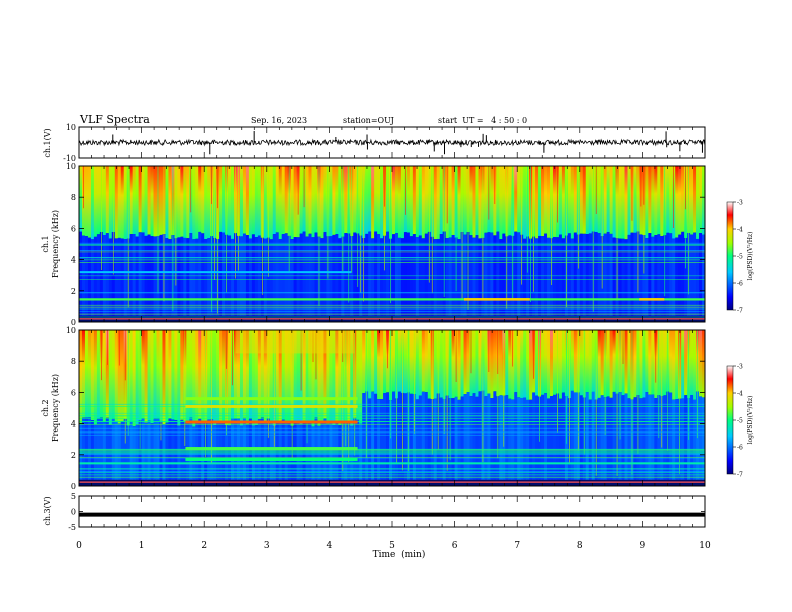  I want to click on x-tick-label: 5, so click(392, 546).